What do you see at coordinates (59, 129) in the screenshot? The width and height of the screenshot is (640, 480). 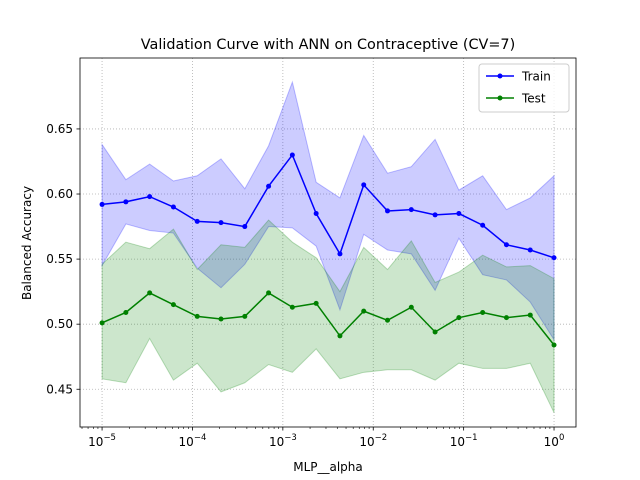 I see `y-tick-label: 0.65` at bounding box center [59, 129].